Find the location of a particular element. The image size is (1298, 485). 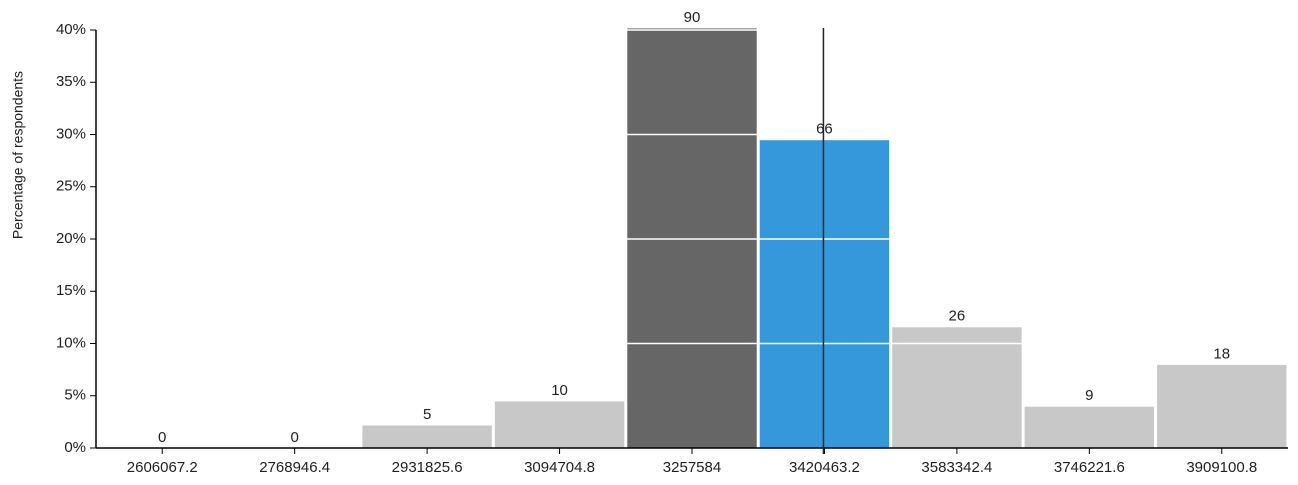

y-tick-label: 35% is located at coordinates (71, 81).